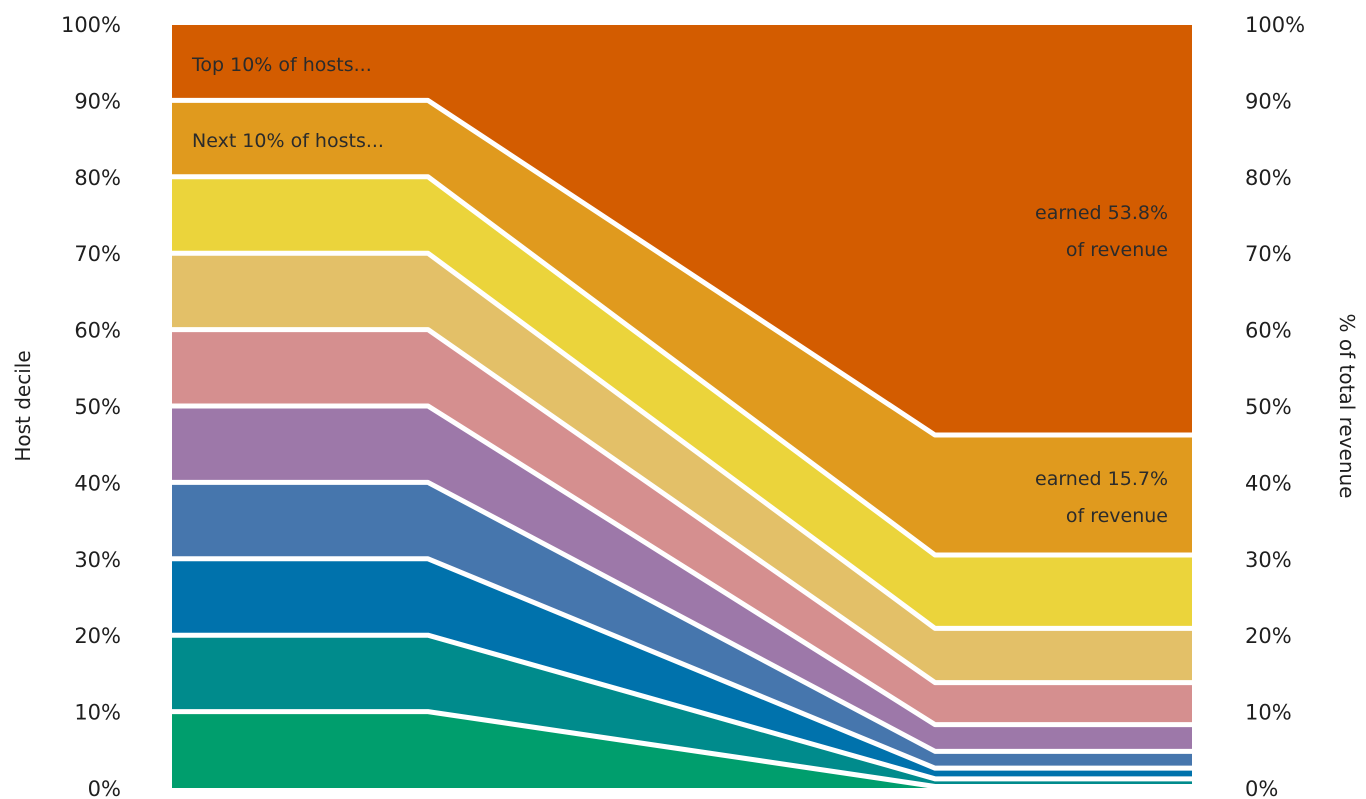  I want to click on left-tick-label: 60%, so click(97, 331).